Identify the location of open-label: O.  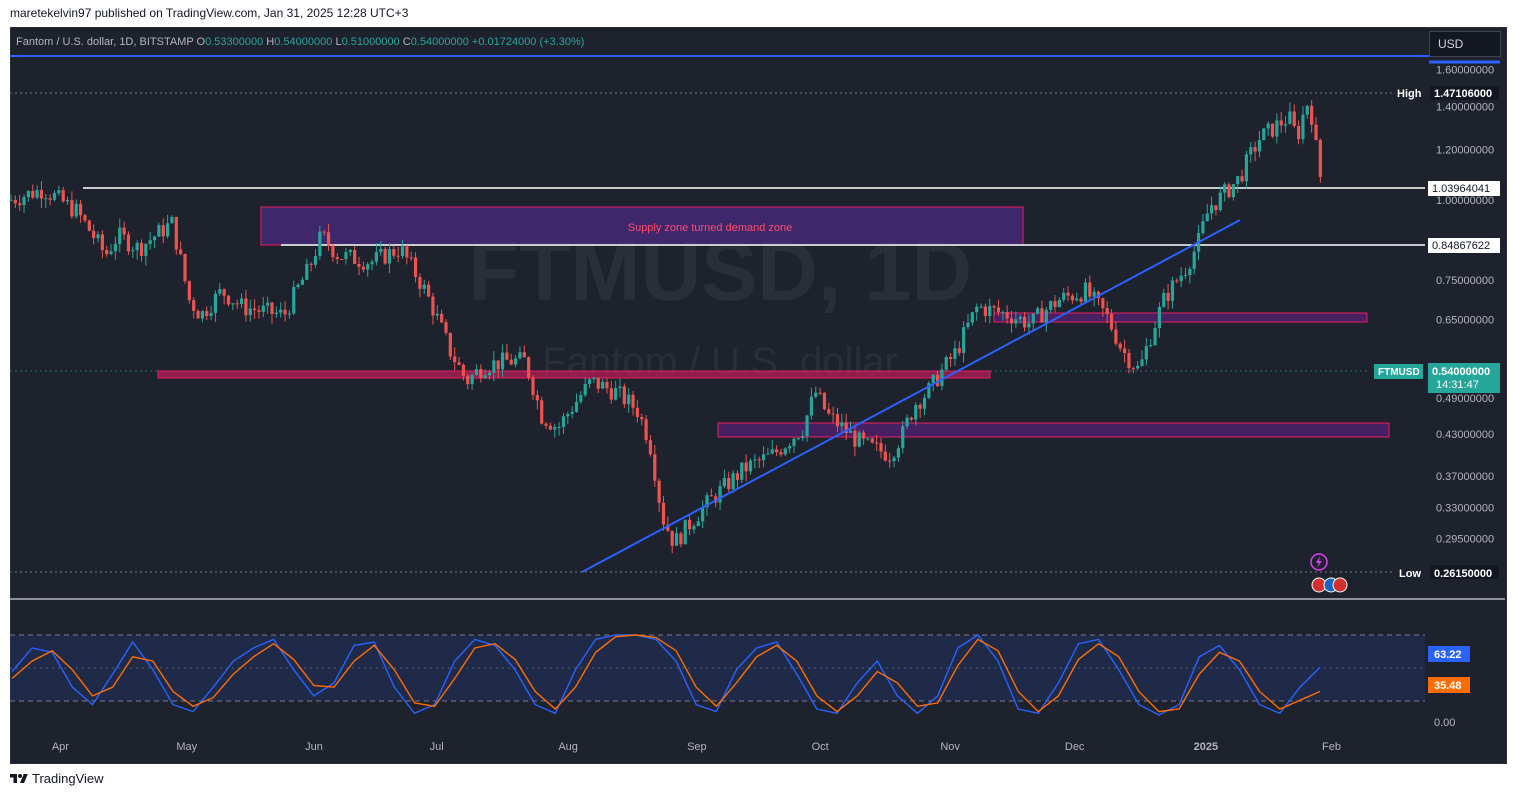
(201, 42).